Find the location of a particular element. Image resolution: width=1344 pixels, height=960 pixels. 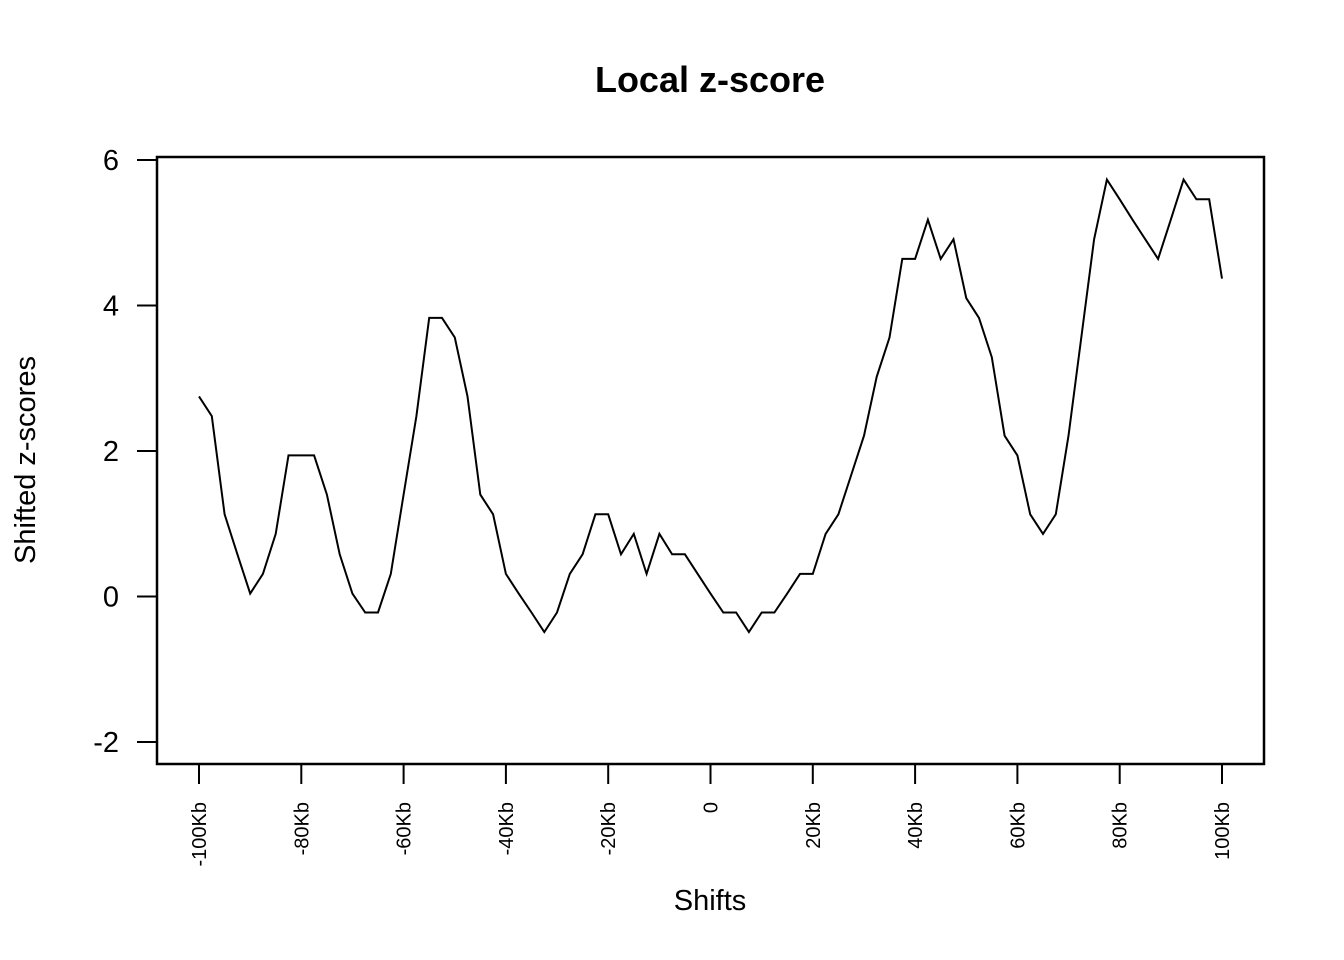

x-tick-label: -20Kb is located at coordinates (609, 828).